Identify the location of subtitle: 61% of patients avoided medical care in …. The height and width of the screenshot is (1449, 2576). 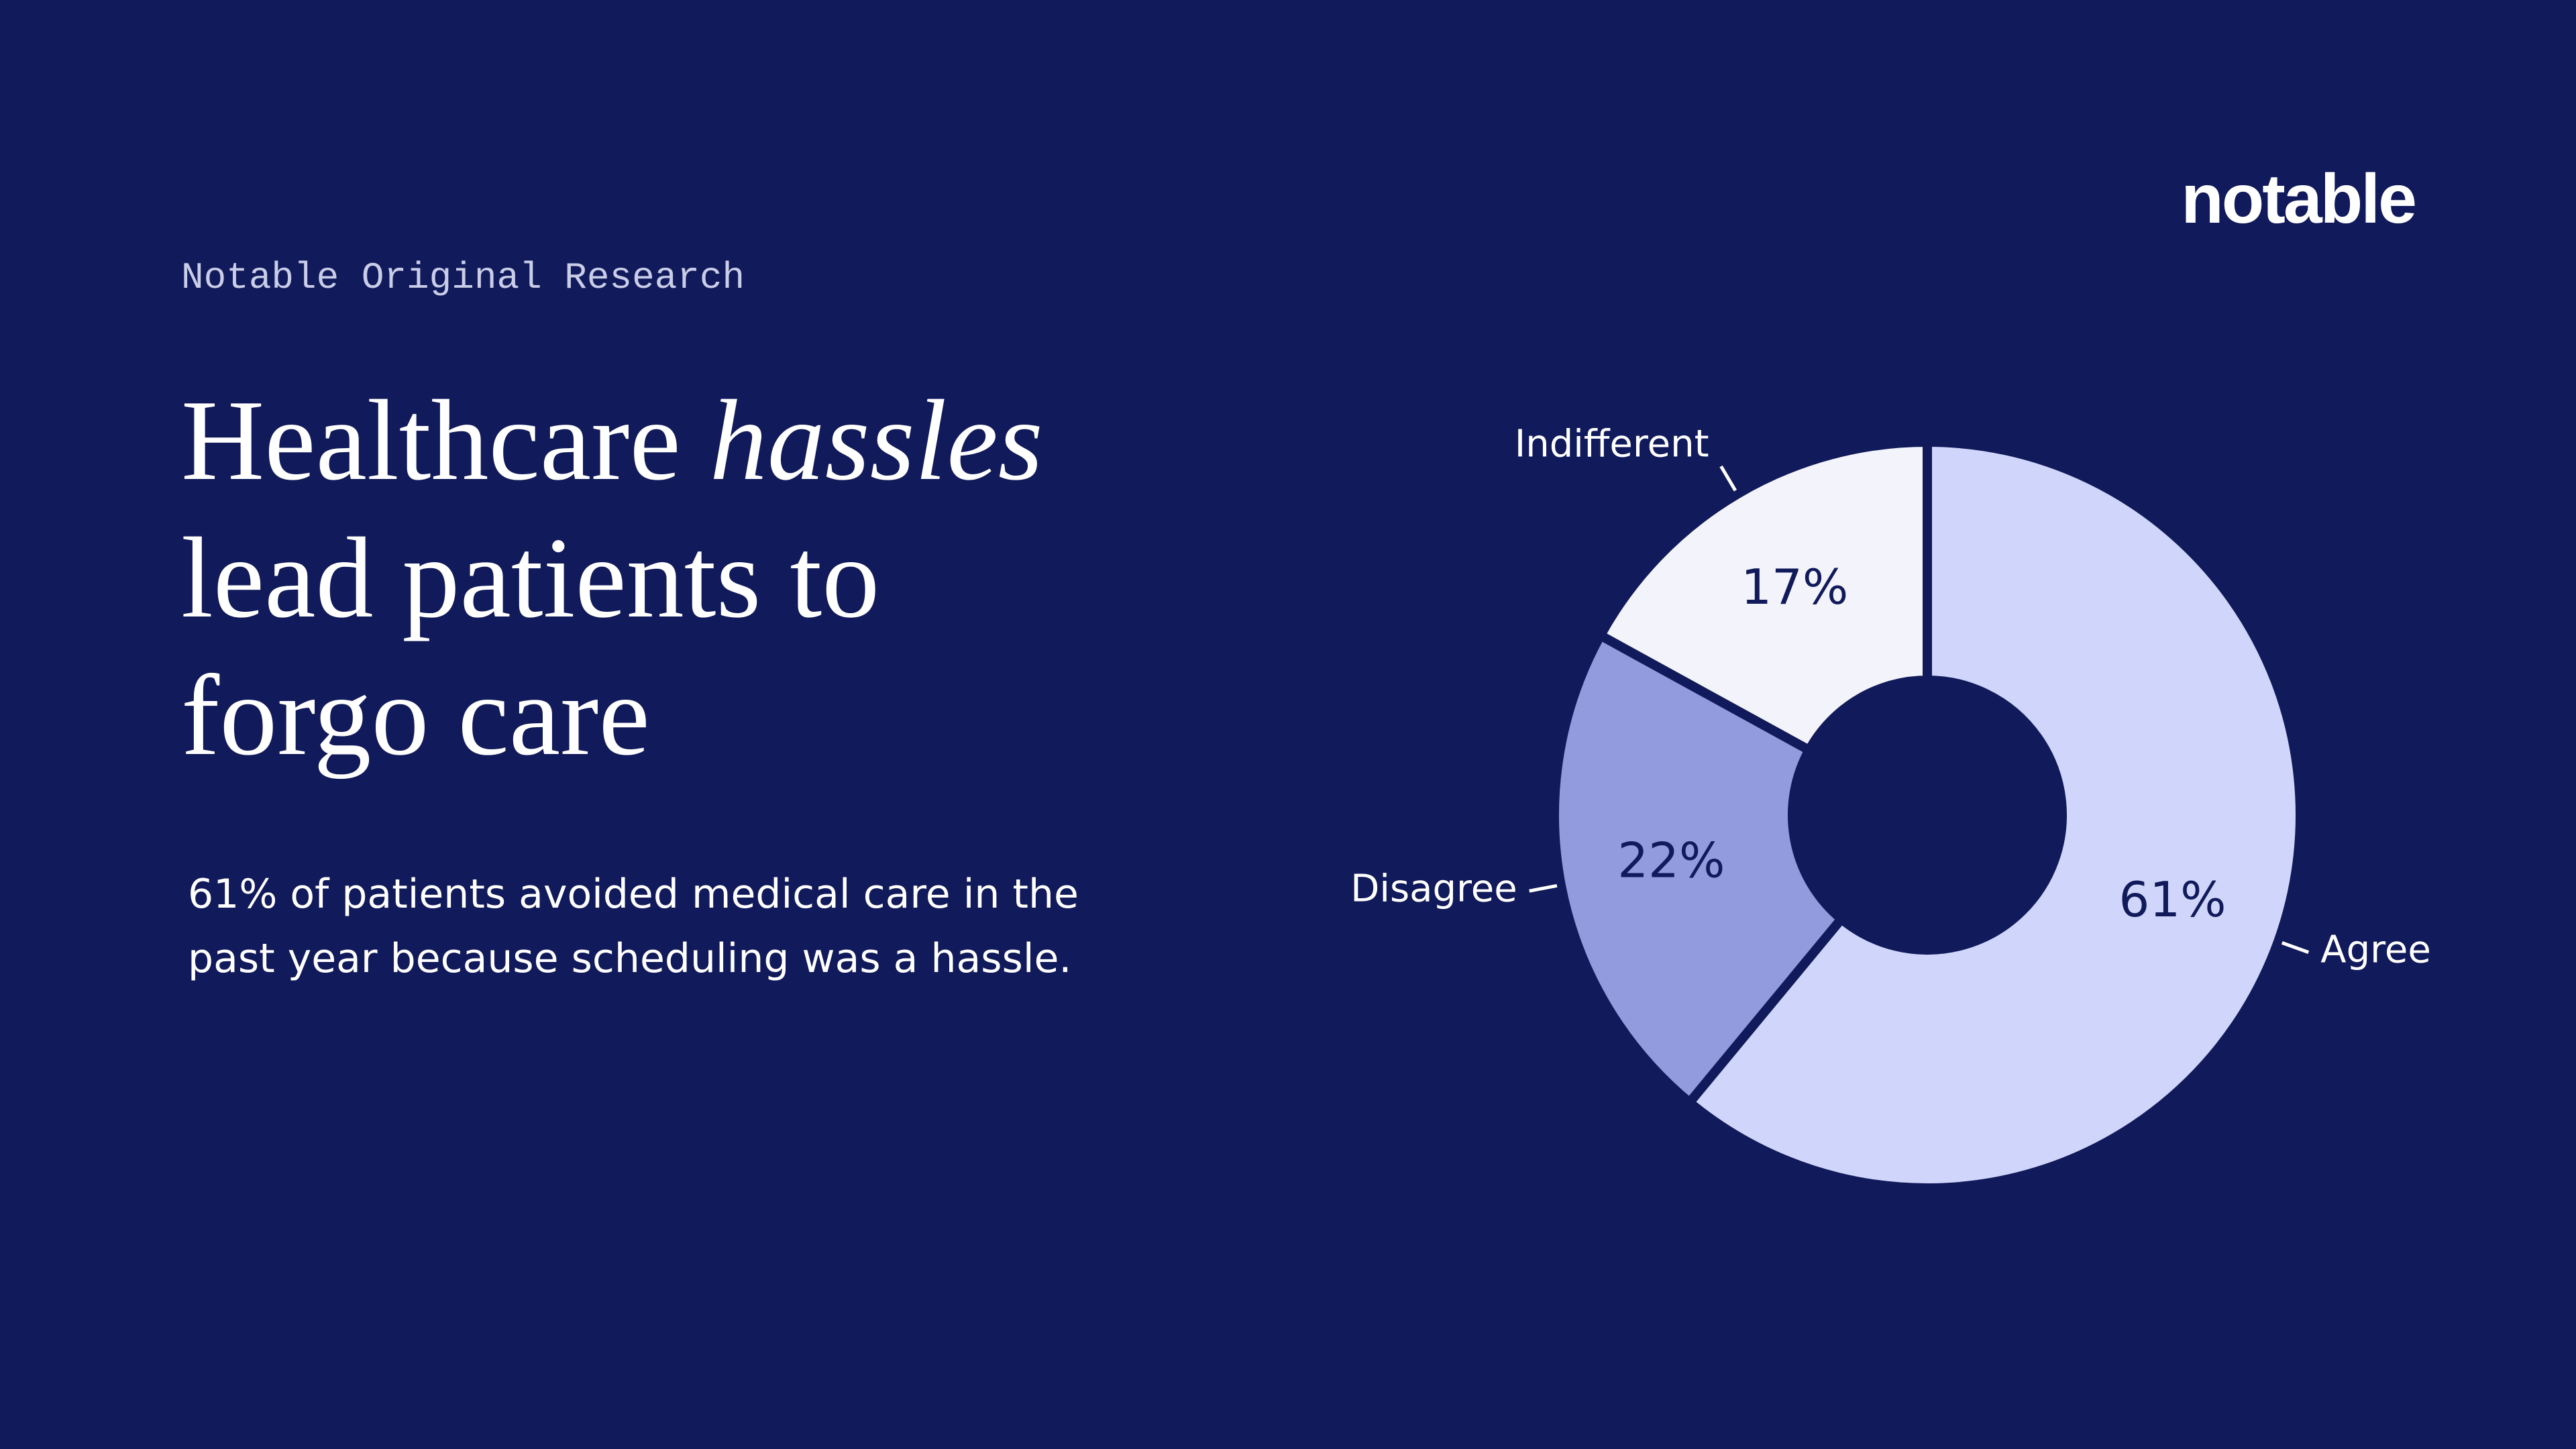
(633, 926).